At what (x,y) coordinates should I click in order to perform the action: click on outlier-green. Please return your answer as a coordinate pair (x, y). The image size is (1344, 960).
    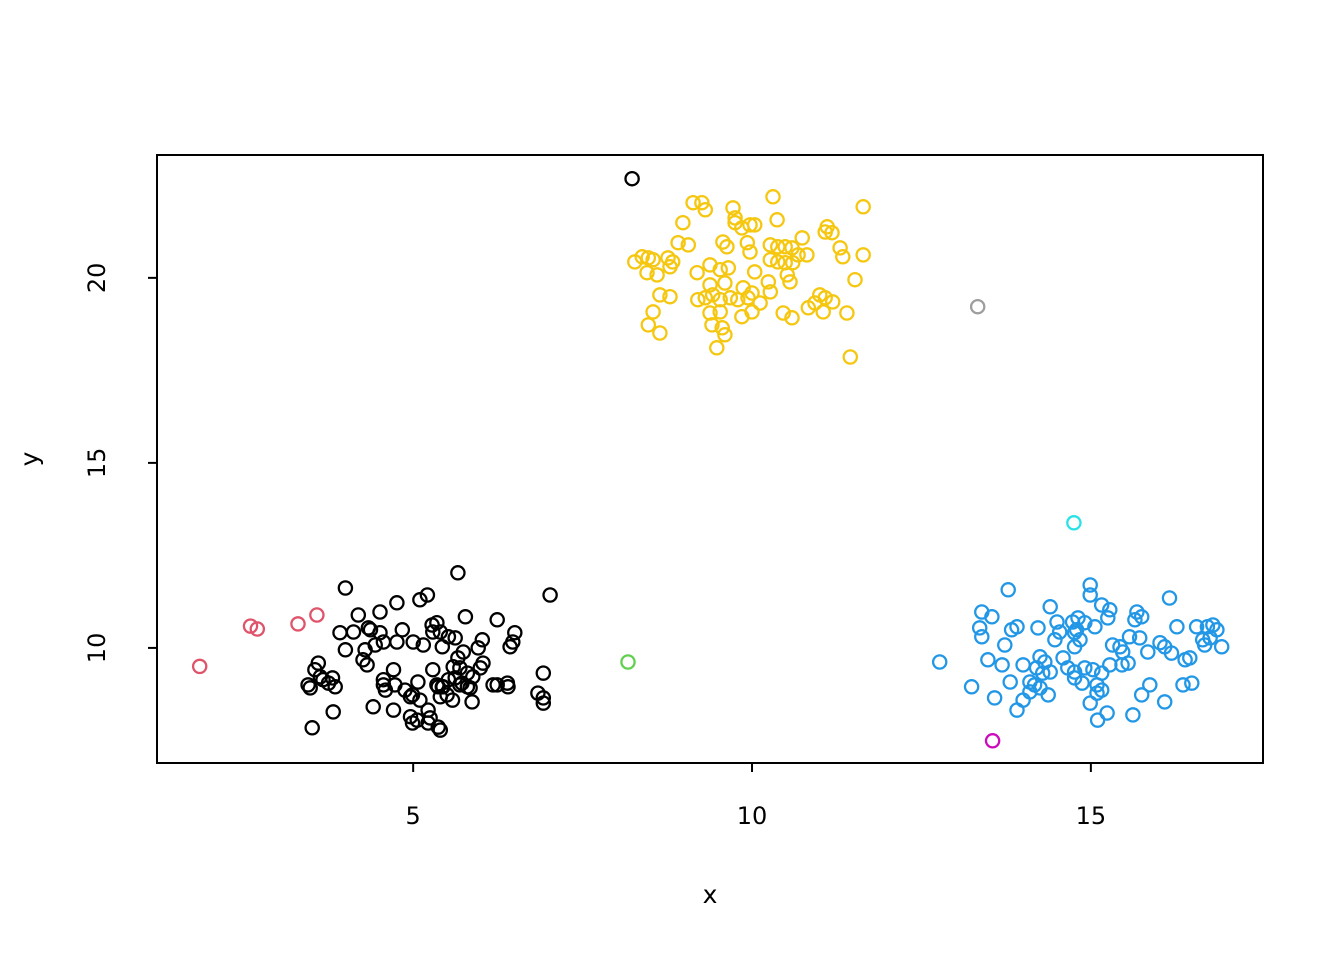
    Looking at the image, I should click on (628, 662).